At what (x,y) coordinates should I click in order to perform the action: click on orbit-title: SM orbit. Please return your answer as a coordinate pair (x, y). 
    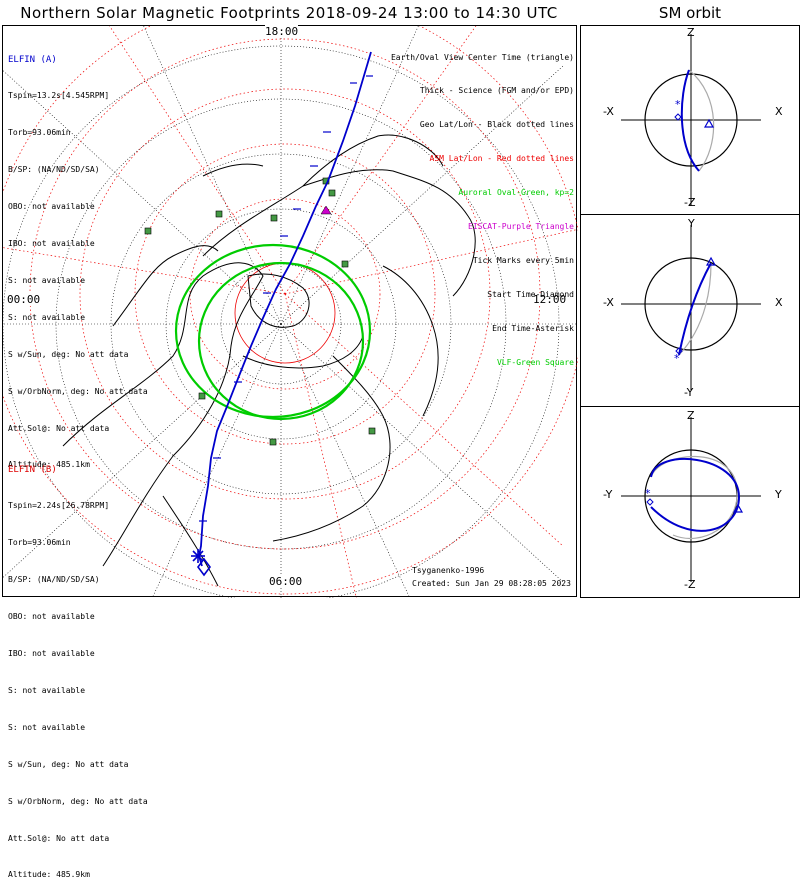
    Looking at the image, I should click on (690, 13).